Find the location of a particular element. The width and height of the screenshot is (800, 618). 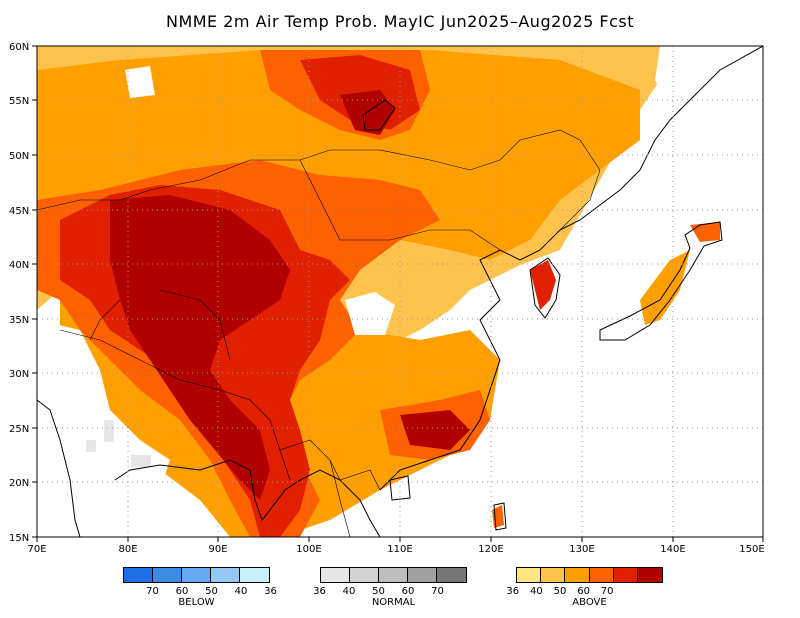

lon-label: 80E is located at coordinates (127, 549).